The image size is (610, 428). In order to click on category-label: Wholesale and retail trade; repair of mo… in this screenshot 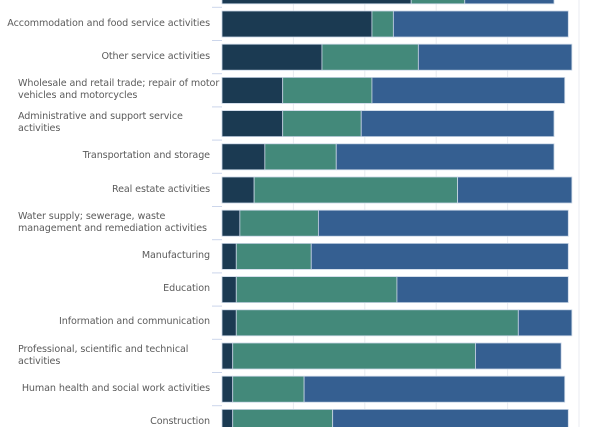, I will do `click(118, 90)`.